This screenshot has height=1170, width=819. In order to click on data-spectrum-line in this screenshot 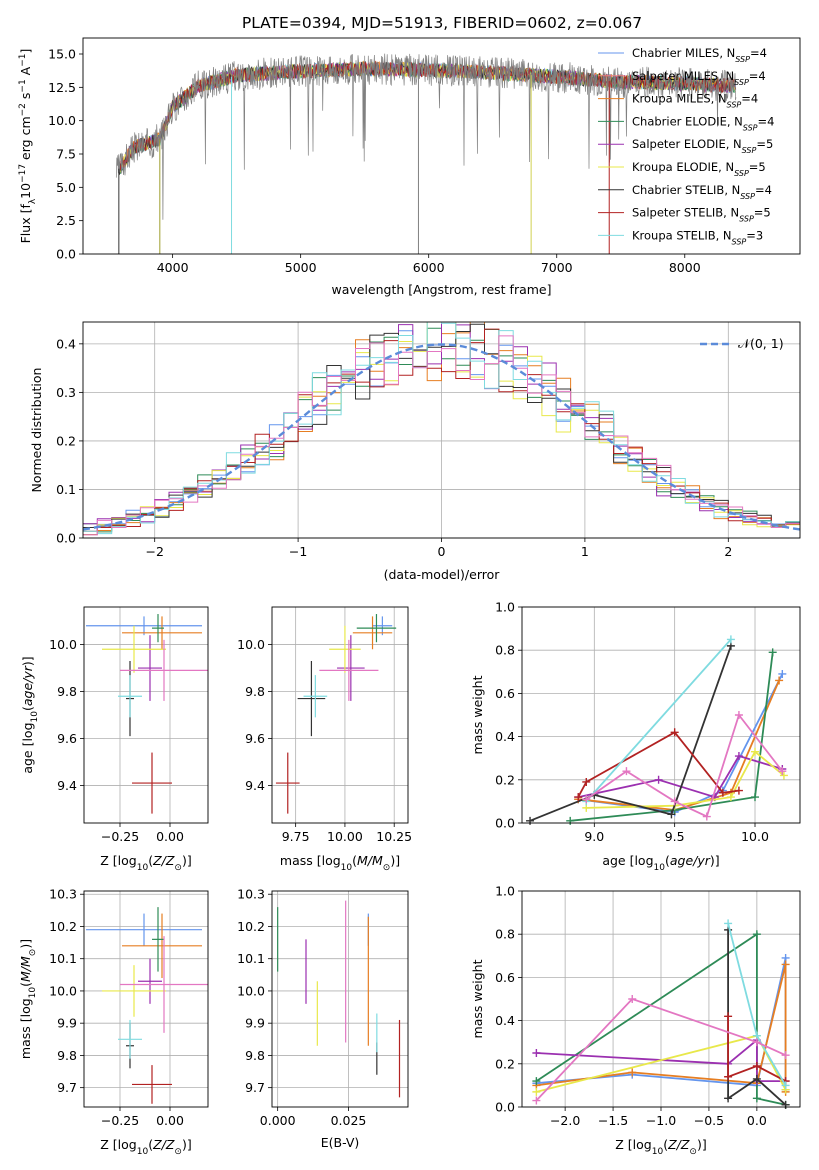, I will do `click(426, 136)`.